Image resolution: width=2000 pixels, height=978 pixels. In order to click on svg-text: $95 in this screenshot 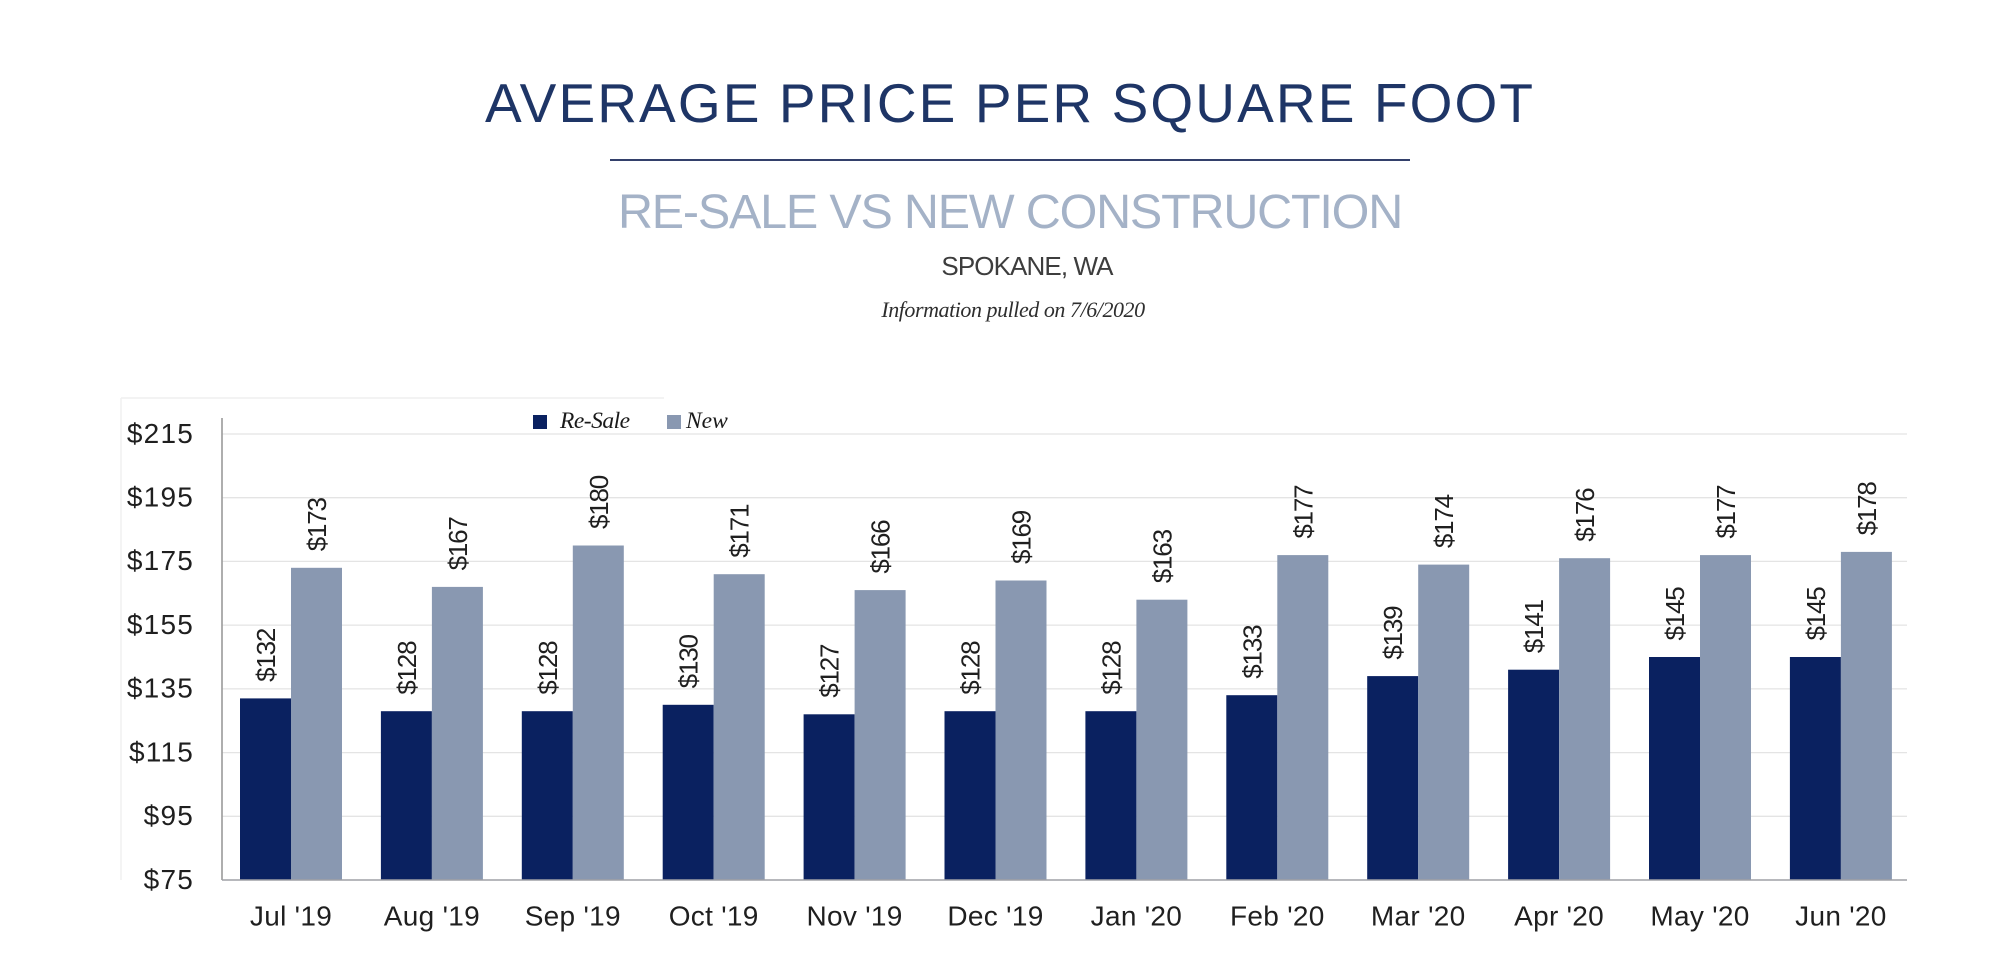, I will do `click(169, 815)`.